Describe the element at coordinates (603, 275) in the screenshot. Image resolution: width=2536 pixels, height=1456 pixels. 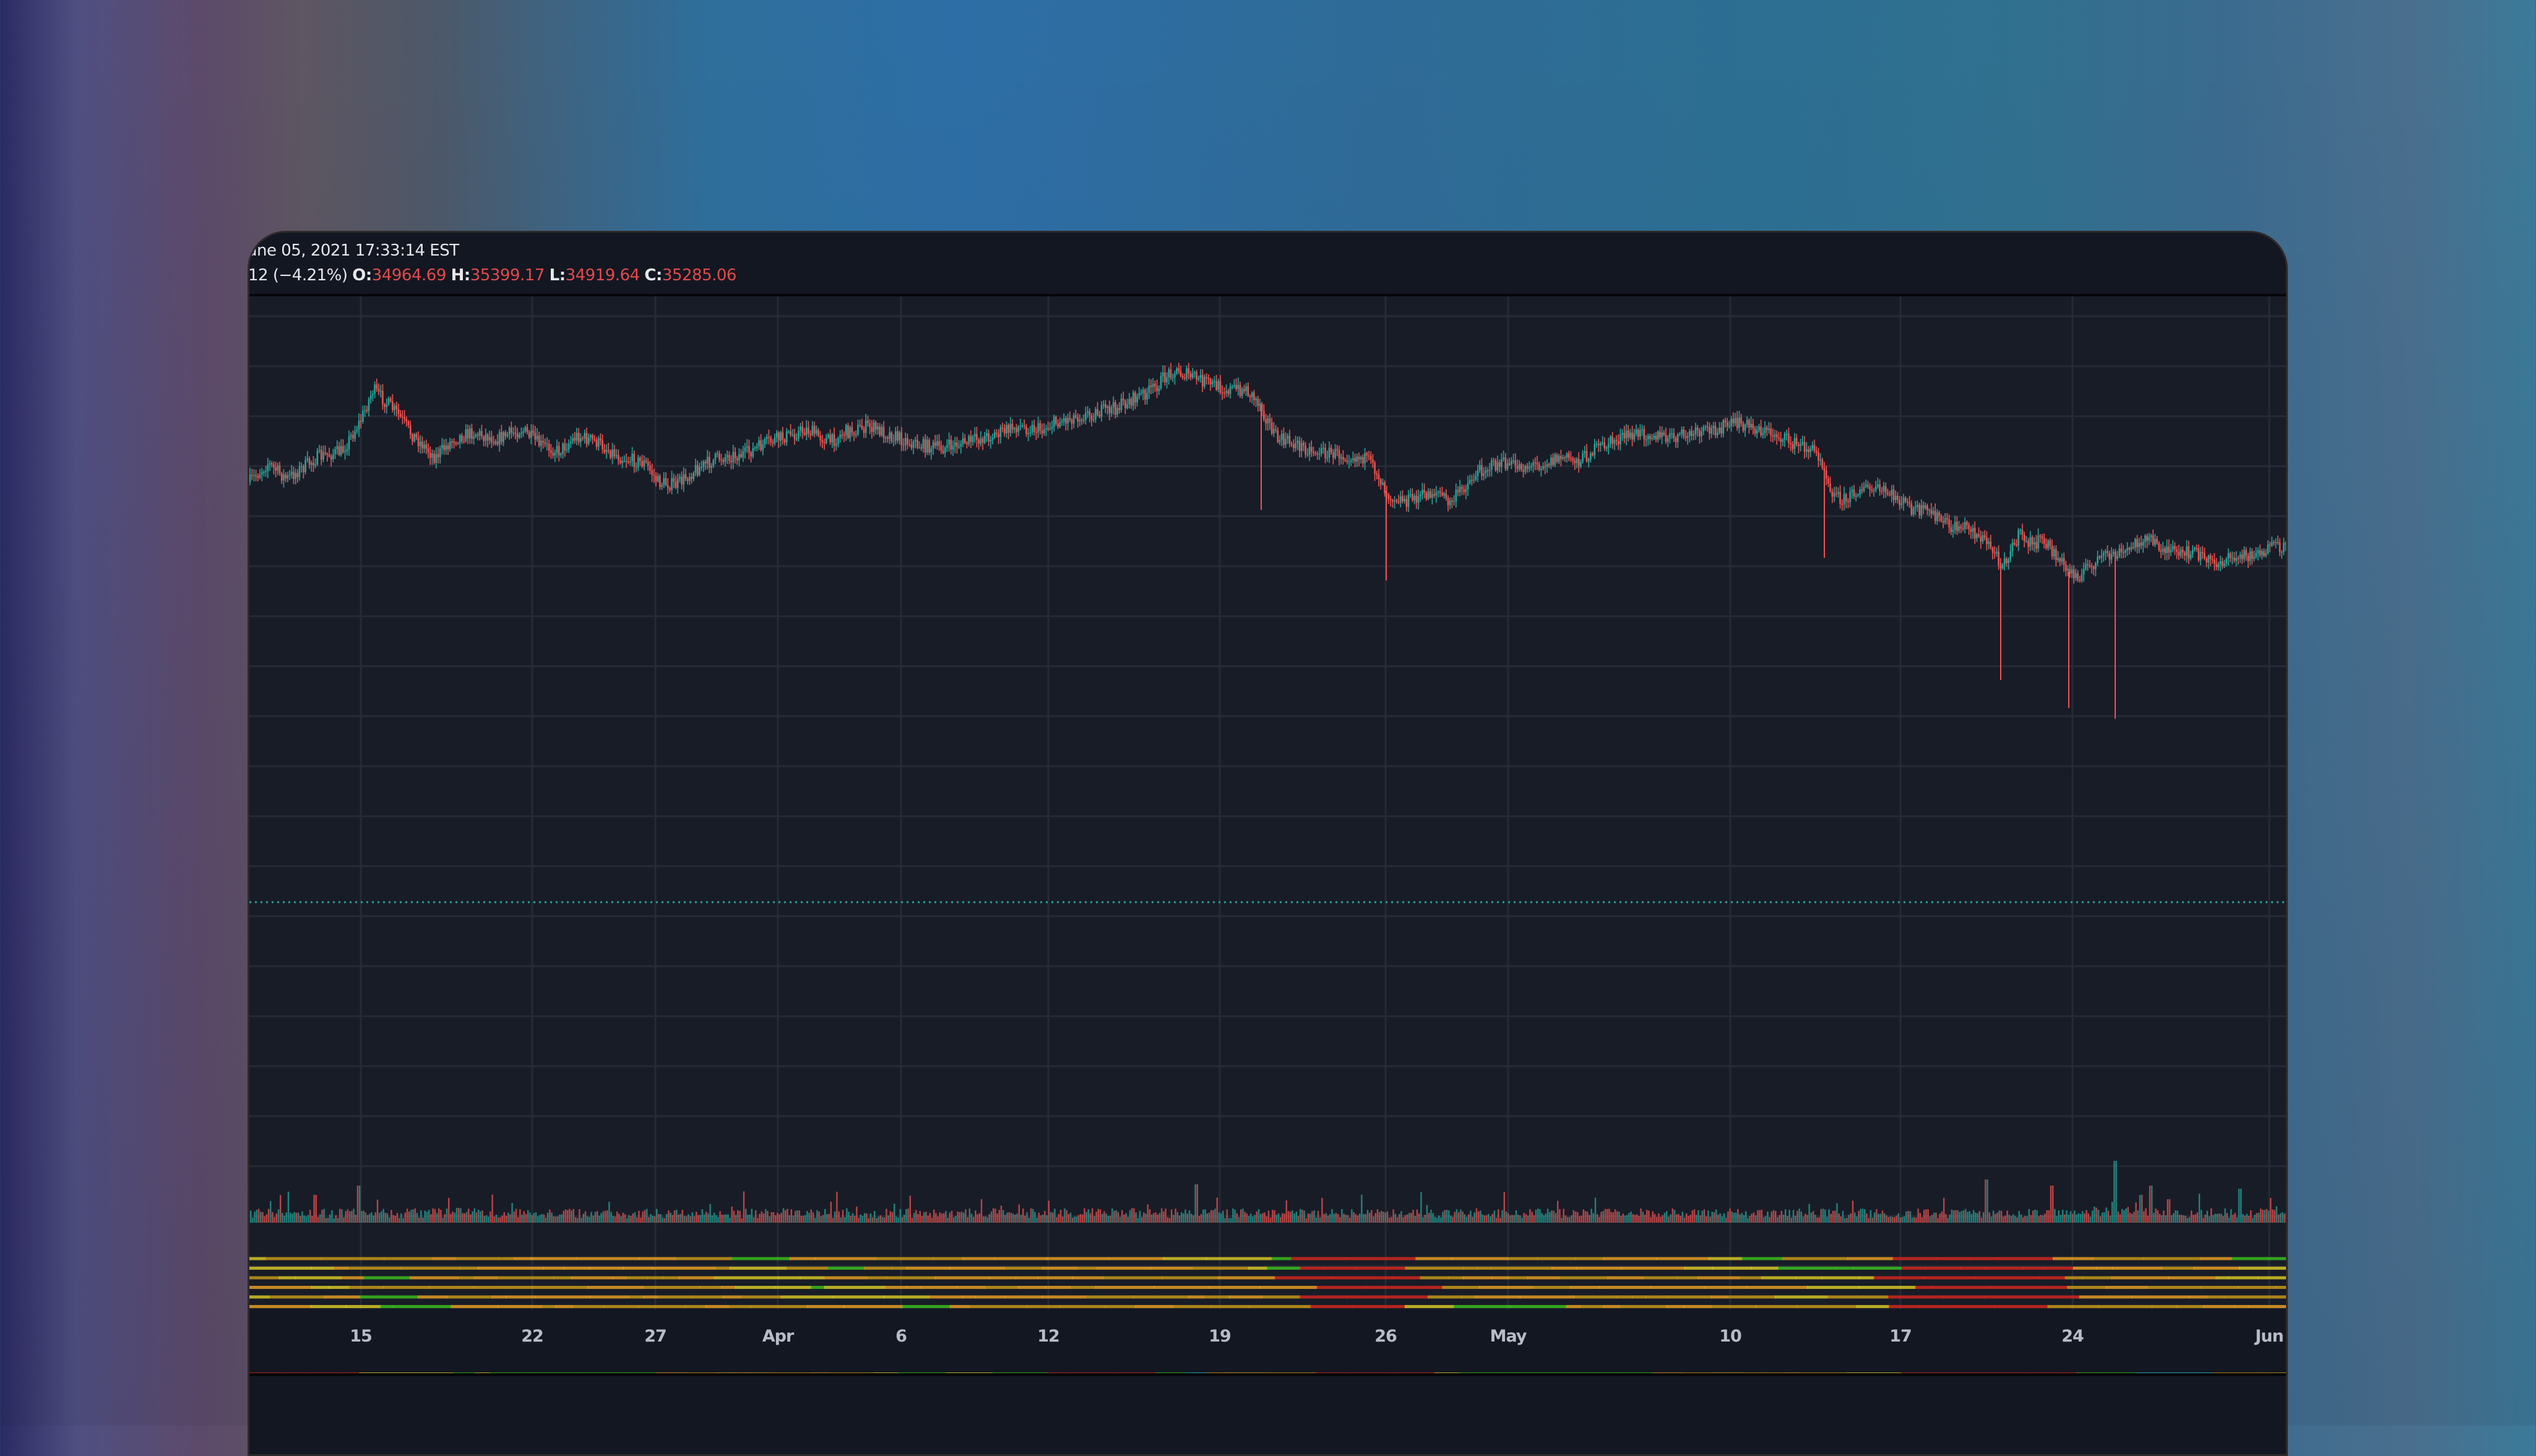
I see `legend-low-value: 34919.64` at that location.